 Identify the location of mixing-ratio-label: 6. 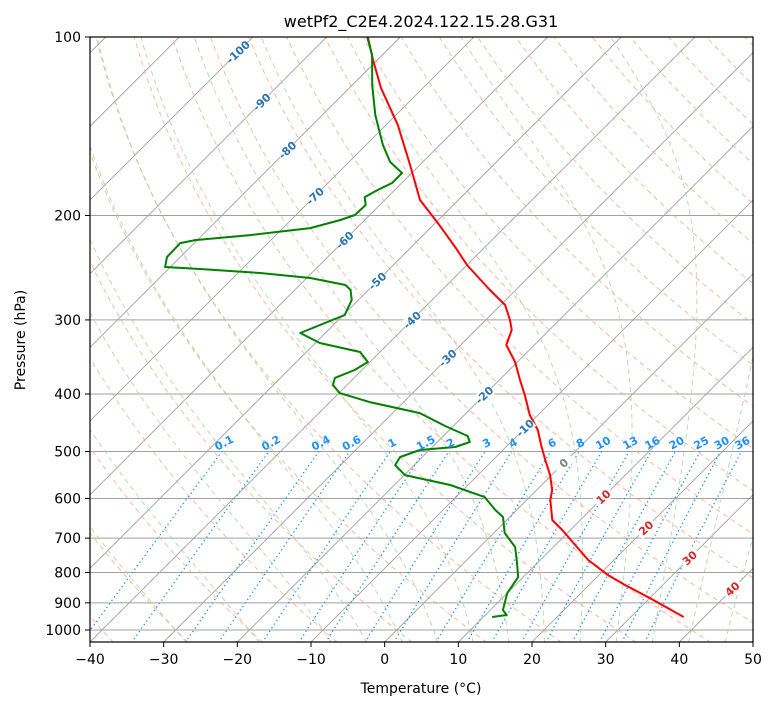
(552, 442).